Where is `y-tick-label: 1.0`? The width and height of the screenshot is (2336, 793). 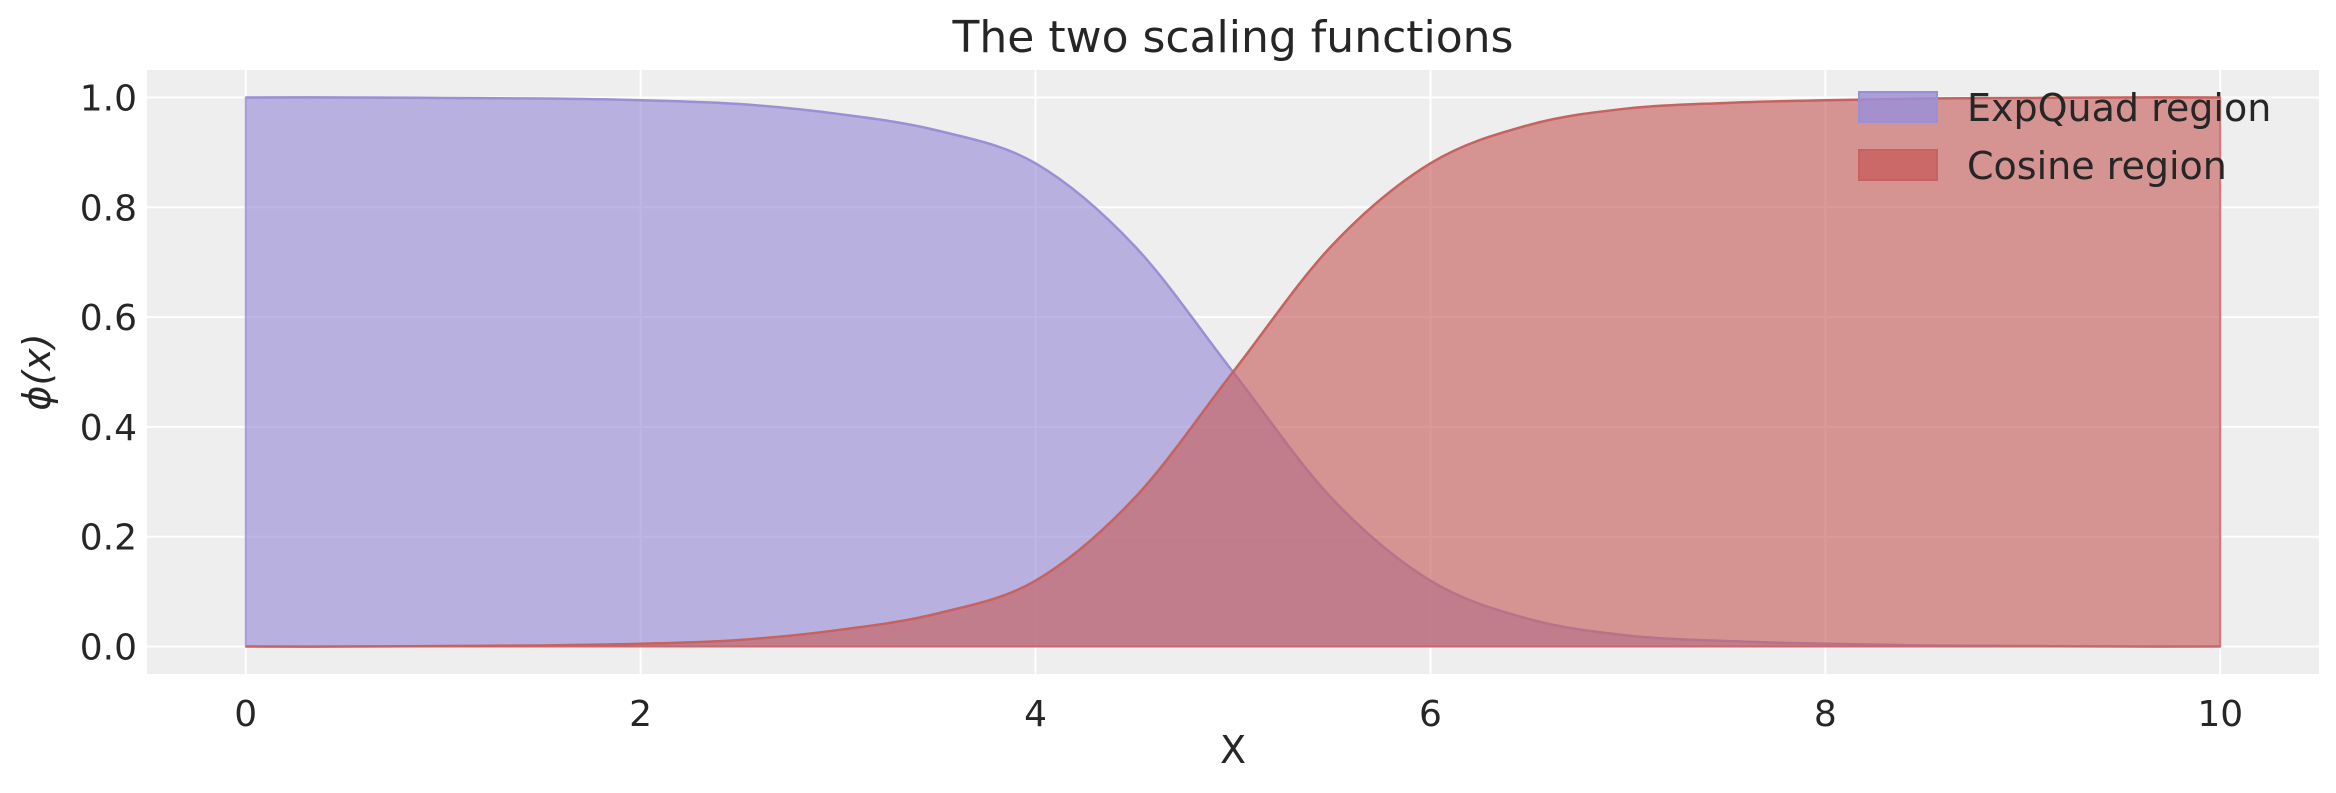
y-tick-label: 1.0 is located at coordinates (108, 98).